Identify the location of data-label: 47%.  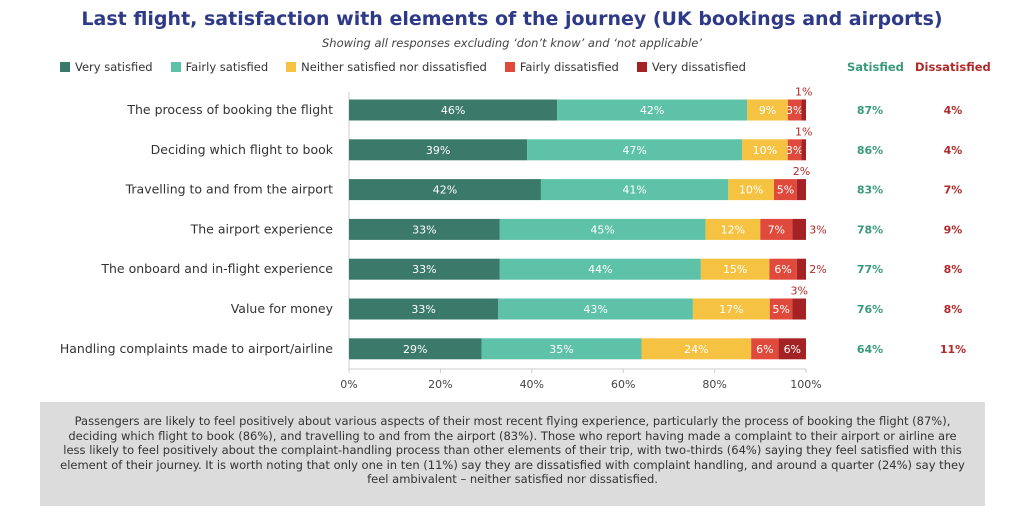
(634, 150).